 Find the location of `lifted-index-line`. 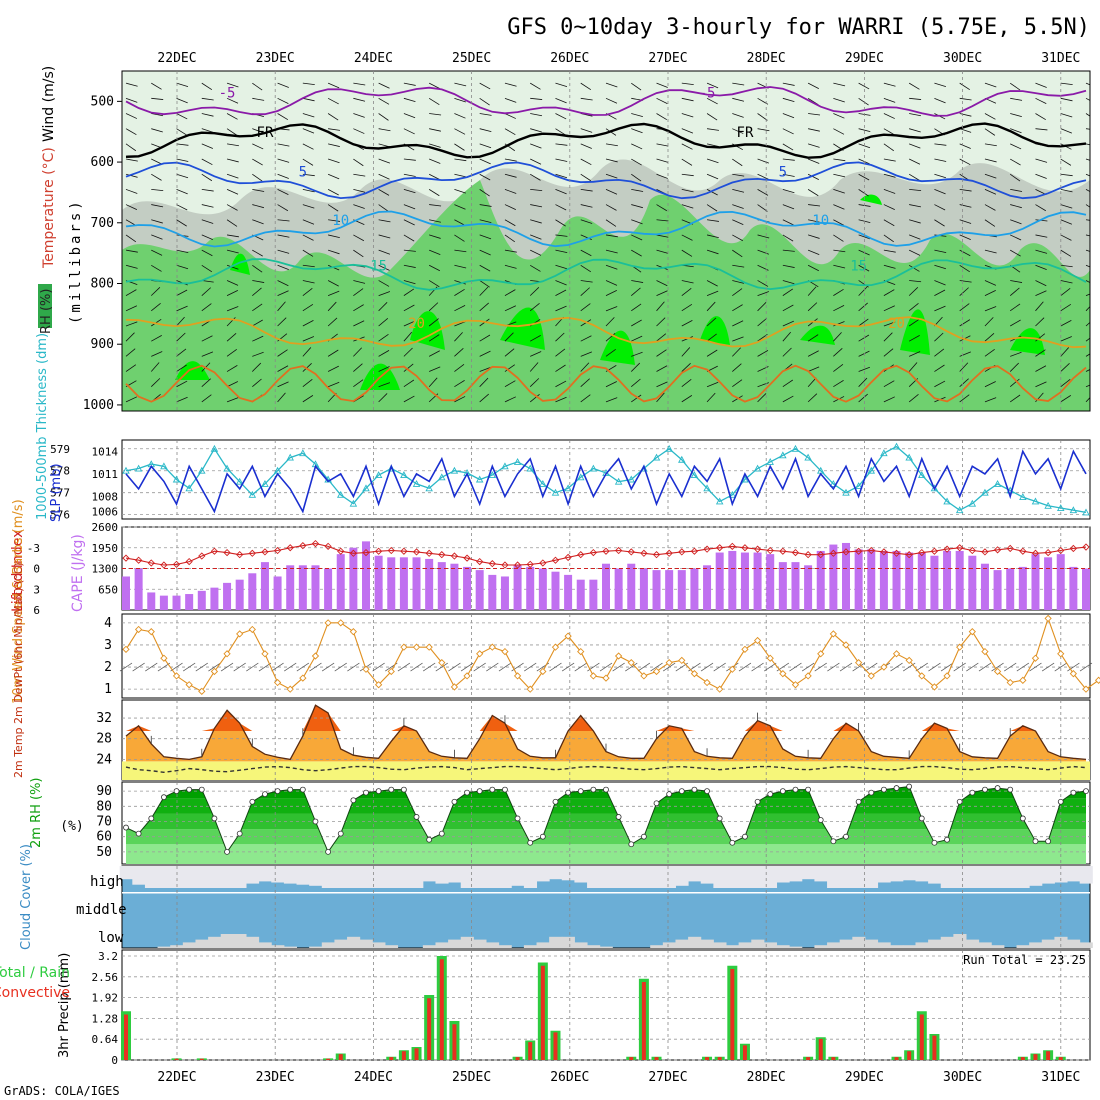

lifted-index-line is located at coordinates (606, 554).